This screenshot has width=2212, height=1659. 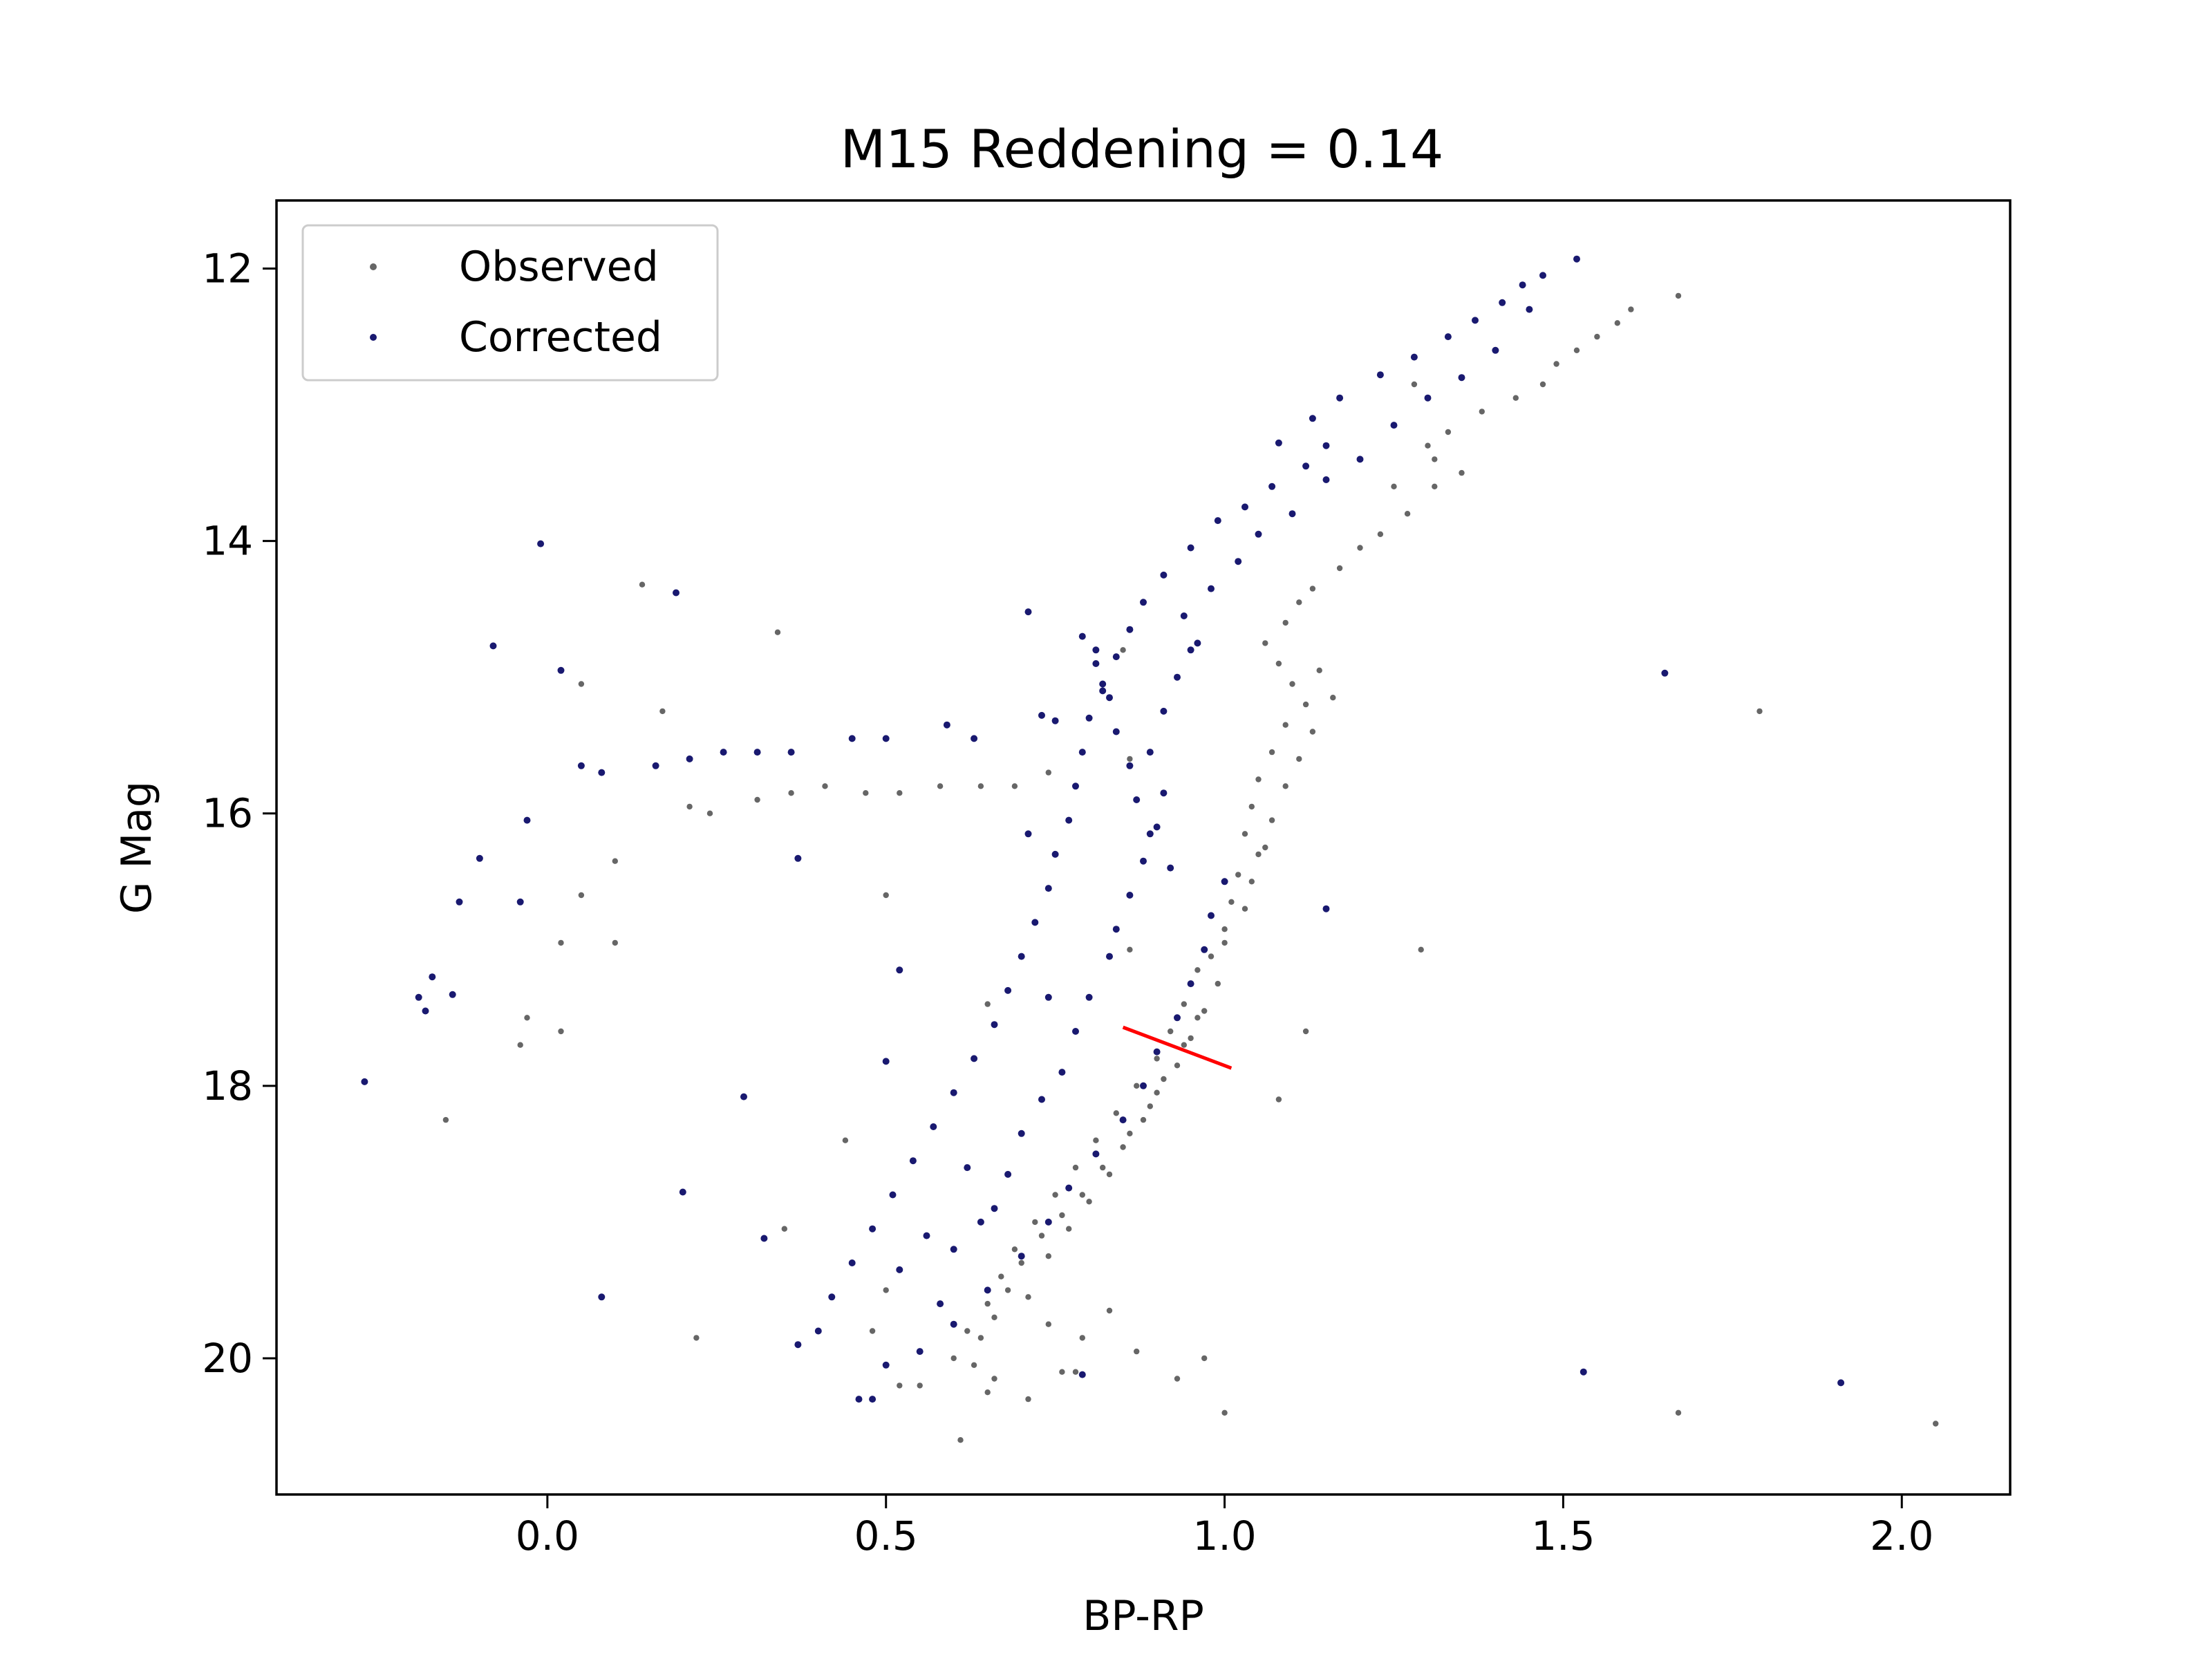 I want to click on x-tick-label: 0.5, so click(x=886, y=1535).